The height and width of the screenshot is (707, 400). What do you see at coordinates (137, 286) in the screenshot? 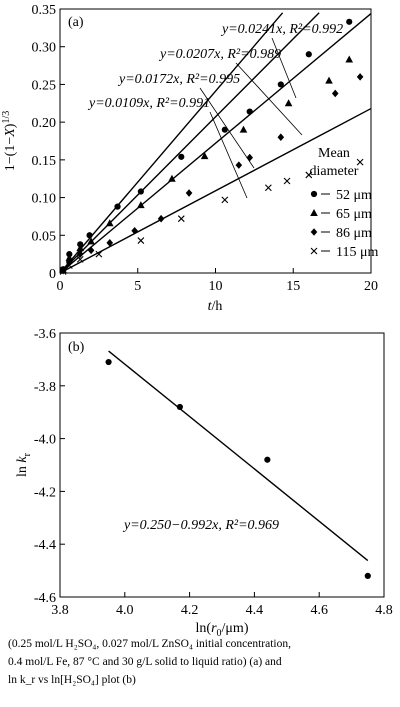
I see `x-tick-label: 5` at bounding box center [137, 286].